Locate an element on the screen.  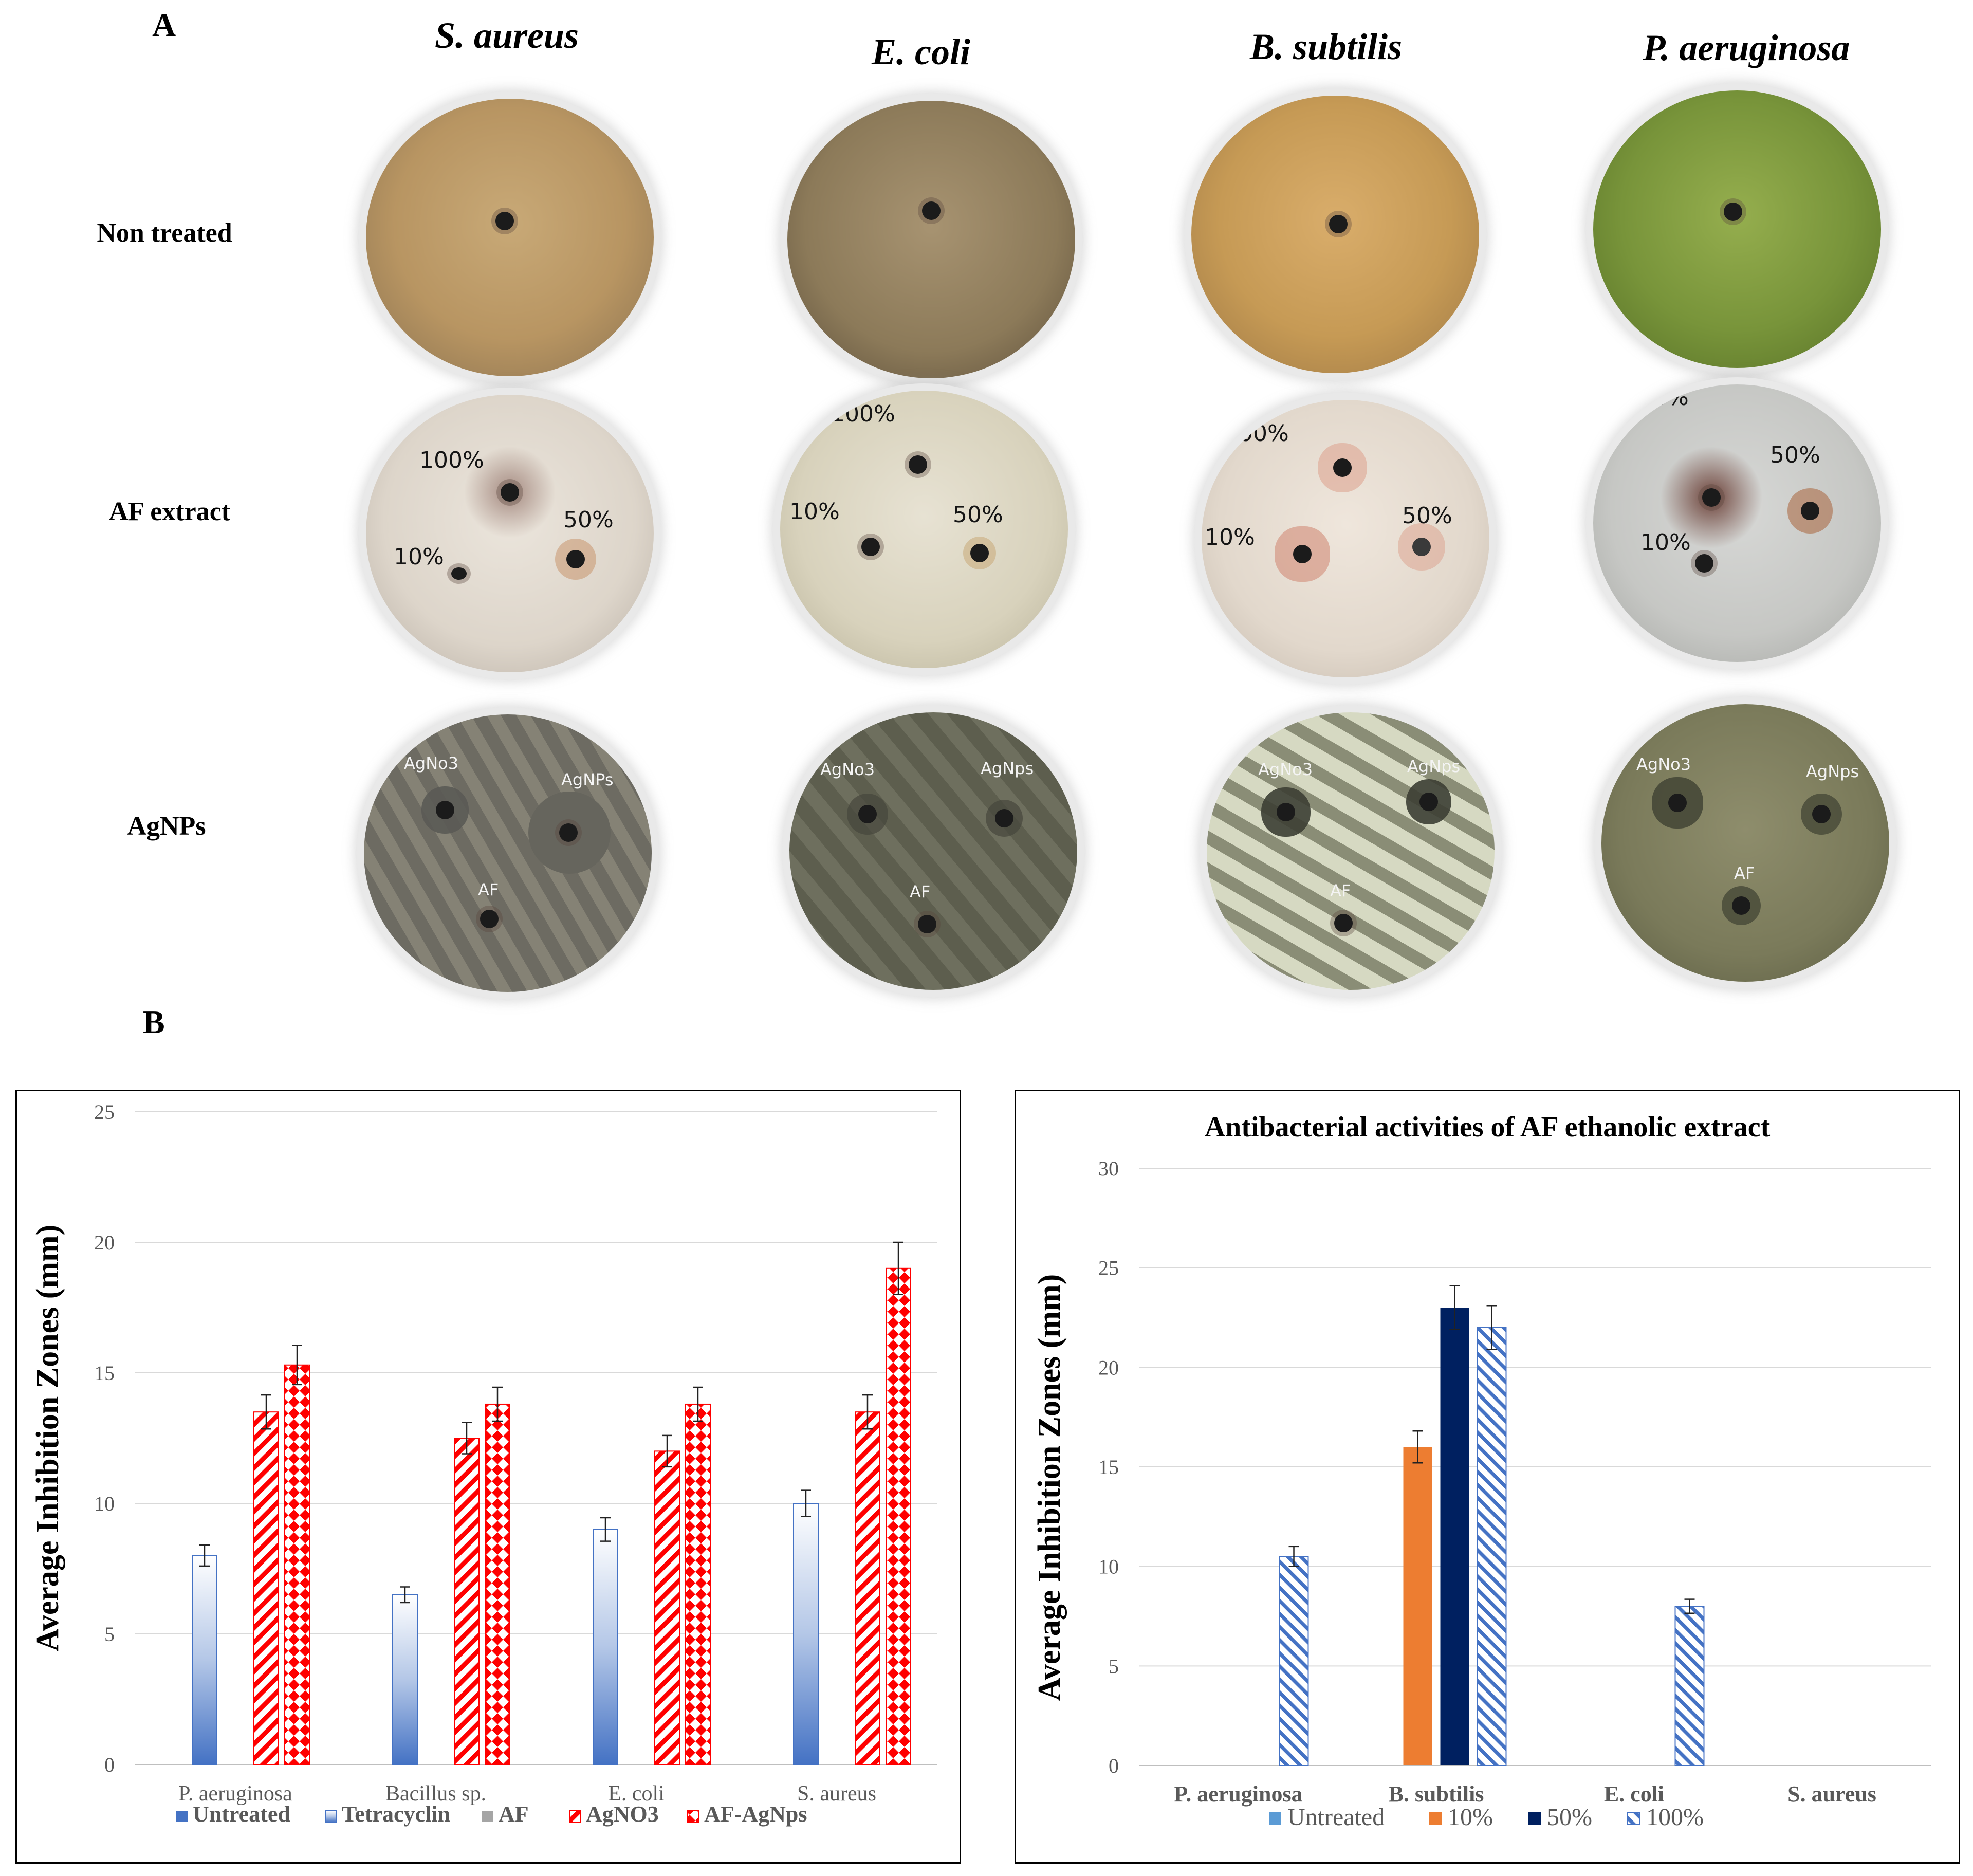
x-category-label: B. subtilis is located at coordinates (1436, 1794).